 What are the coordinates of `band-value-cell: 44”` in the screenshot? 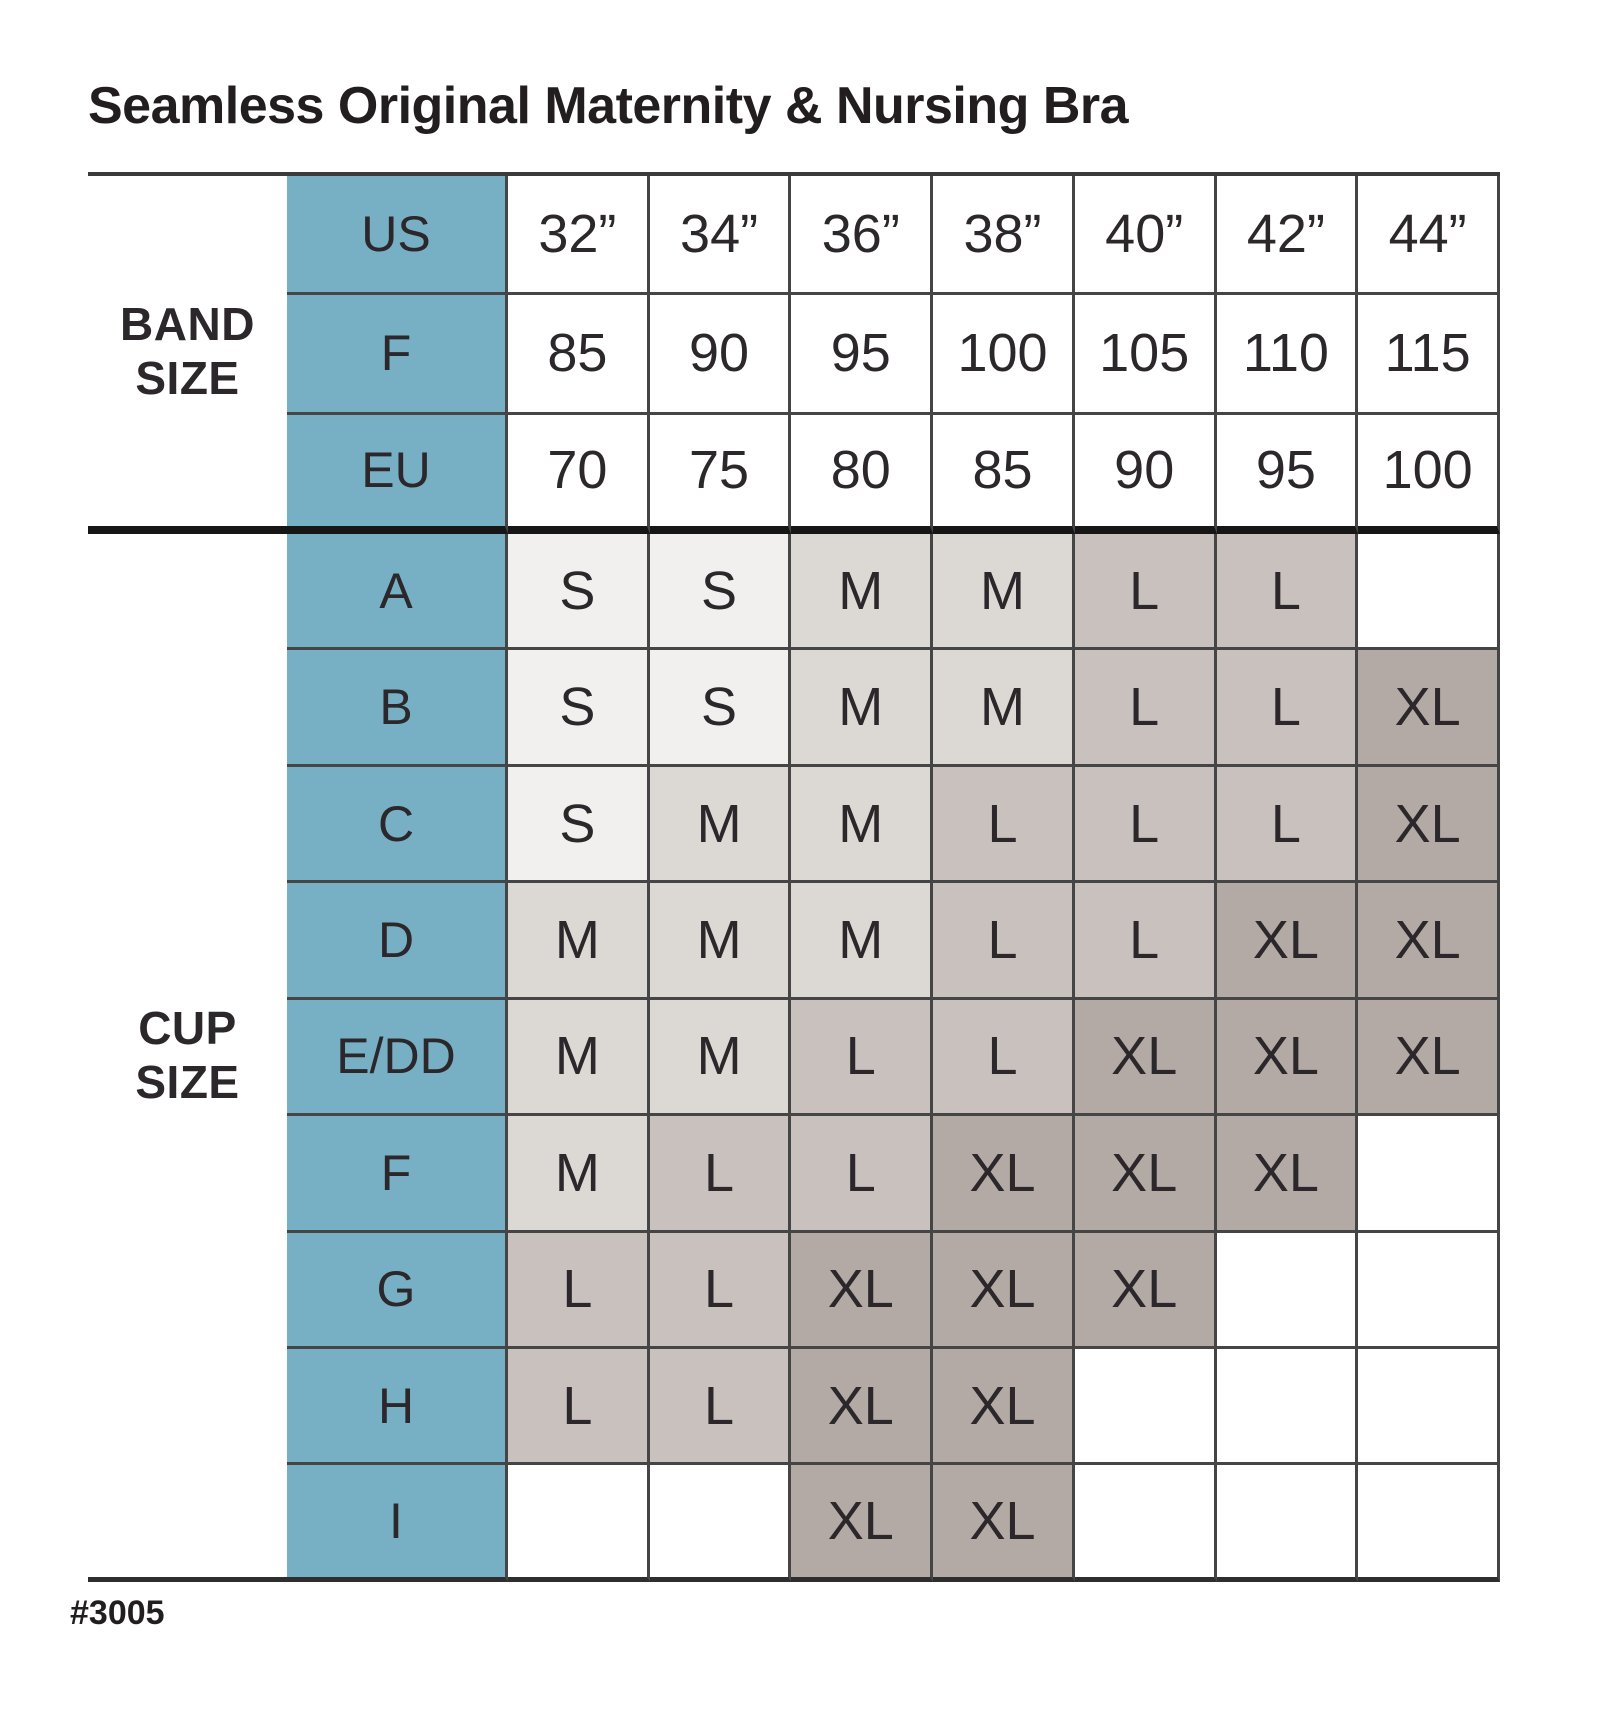 It's located at (1429, 236).